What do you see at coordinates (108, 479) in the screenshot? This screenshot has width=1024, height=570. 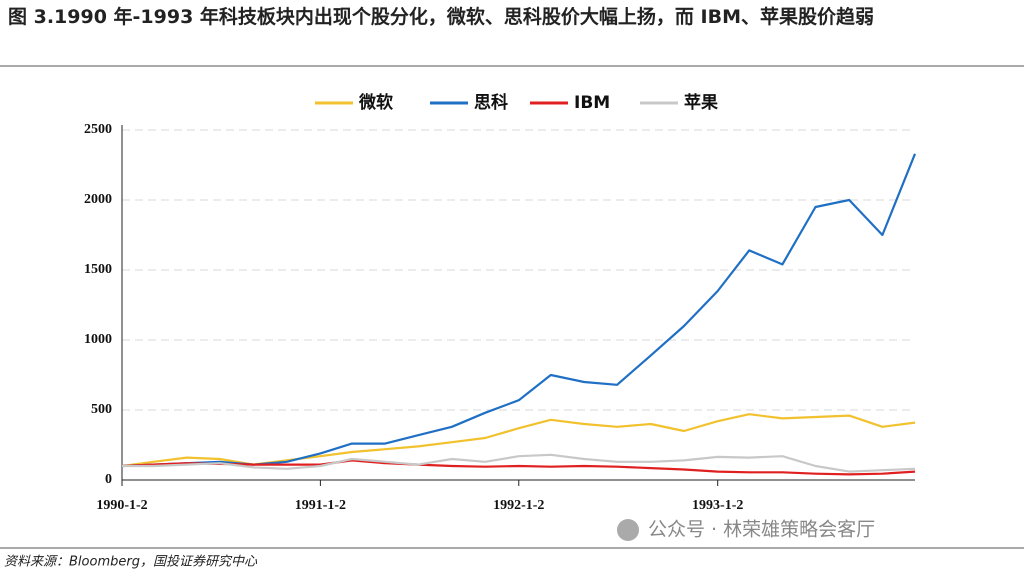 I see `y-tick-label: 0` at bounding box center [108, 479].